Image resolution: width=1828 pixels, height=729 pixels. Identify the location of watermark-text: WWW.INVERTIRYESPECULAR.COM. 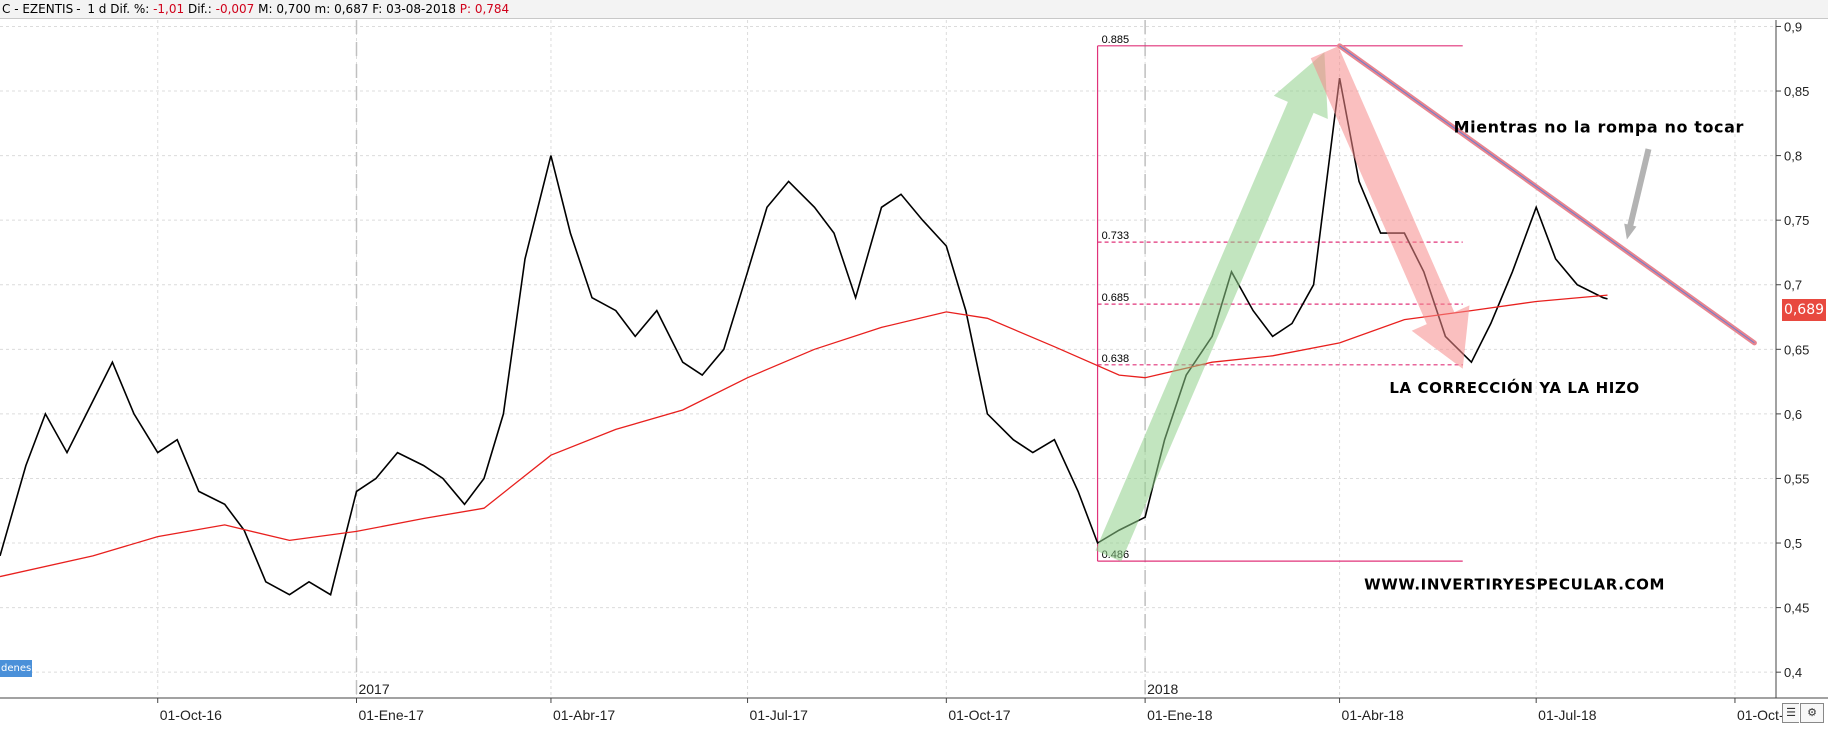
(1514, 585).